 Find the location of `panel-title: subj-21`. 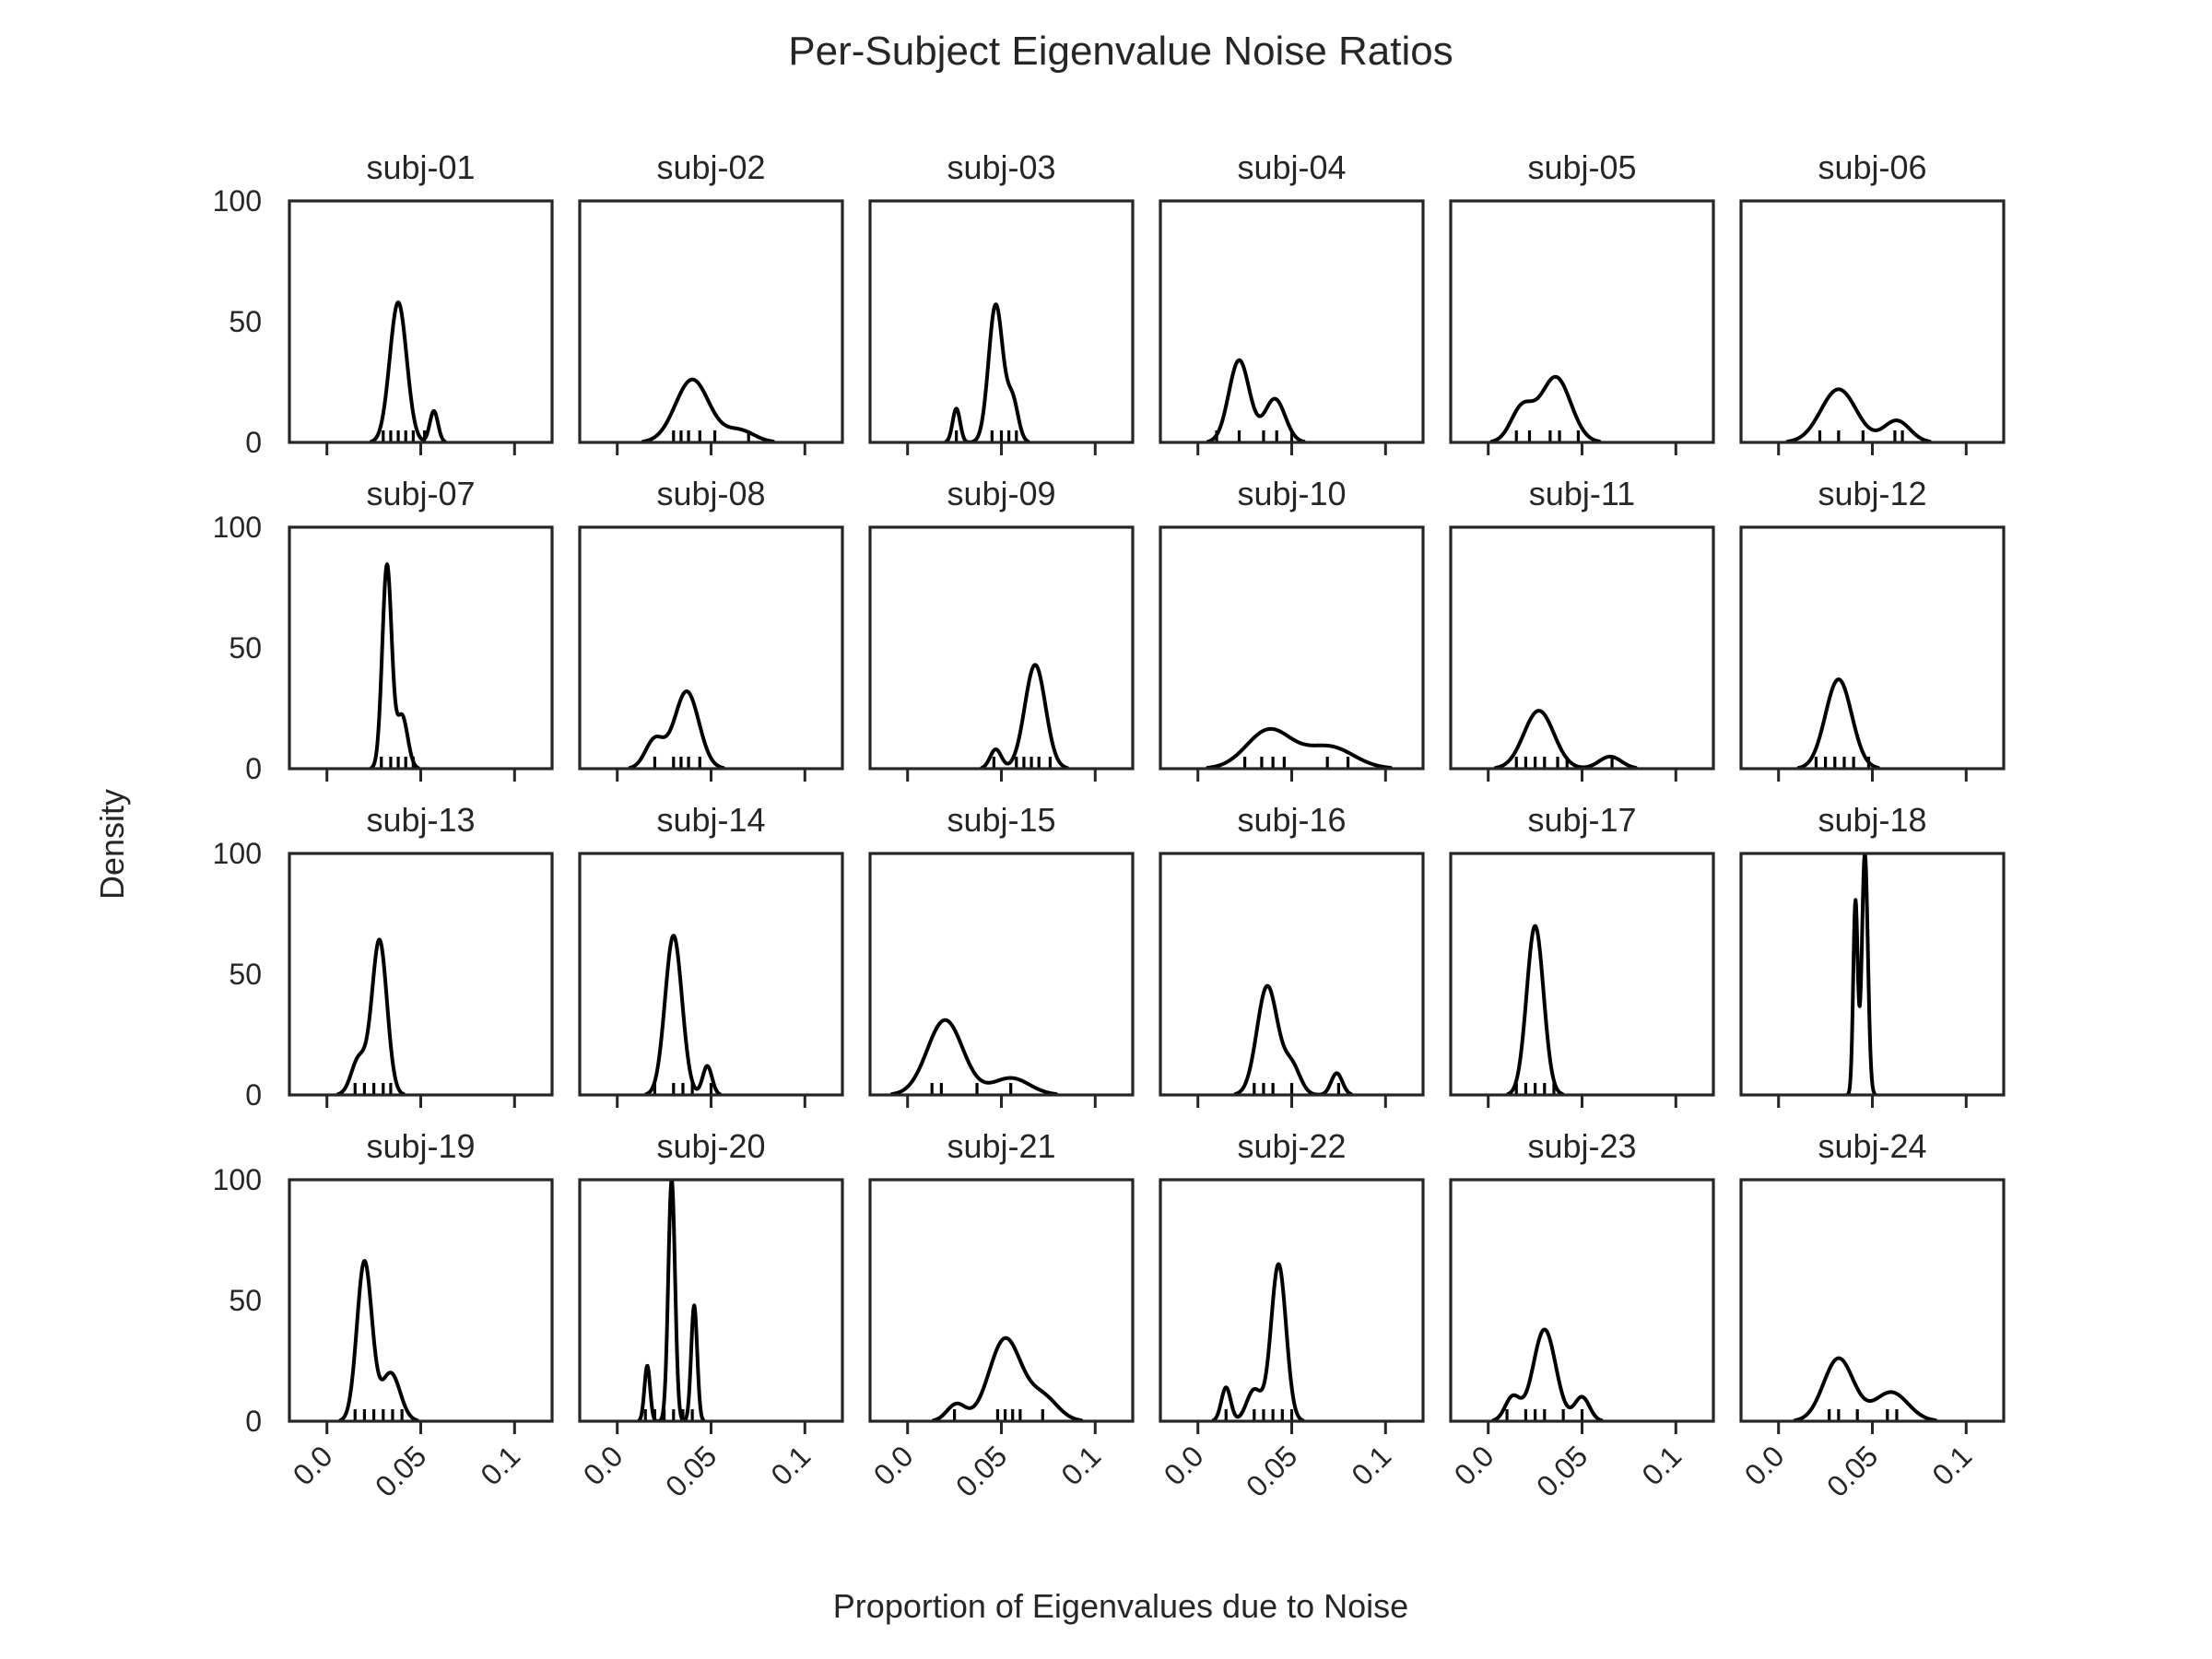

panel-title: subj-21 is located at coordinates (1001, 1146).